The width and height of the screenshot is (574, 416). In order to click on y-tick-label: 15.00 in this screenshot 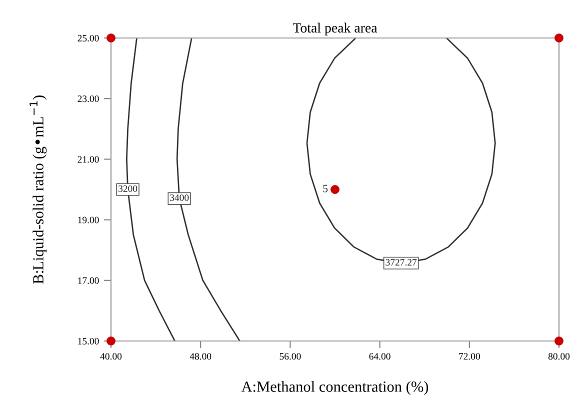, I will do `click(88, 341)`.